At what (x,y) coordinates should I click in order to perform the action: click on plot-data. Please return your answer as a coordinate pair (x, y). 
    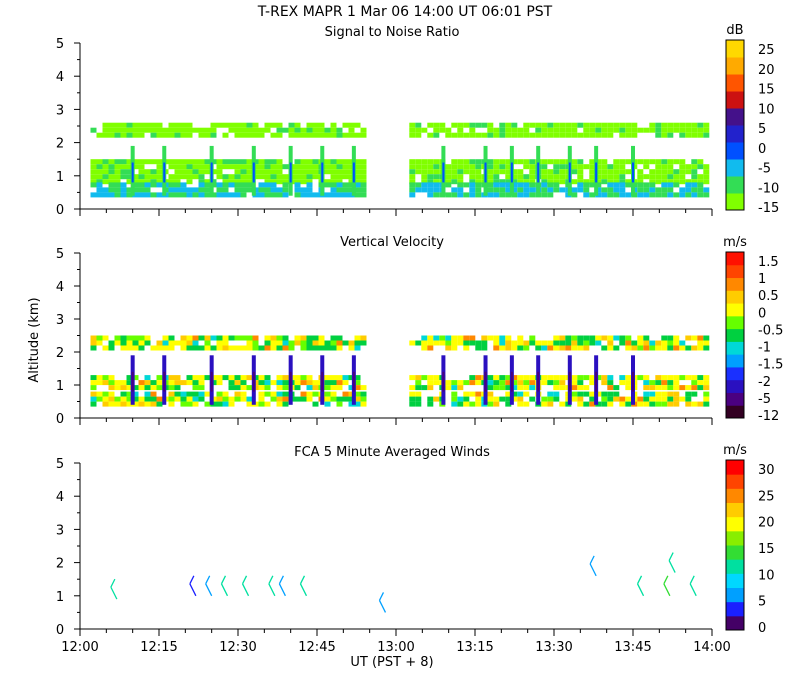
    Looking at the image, I should click on (403, 582).